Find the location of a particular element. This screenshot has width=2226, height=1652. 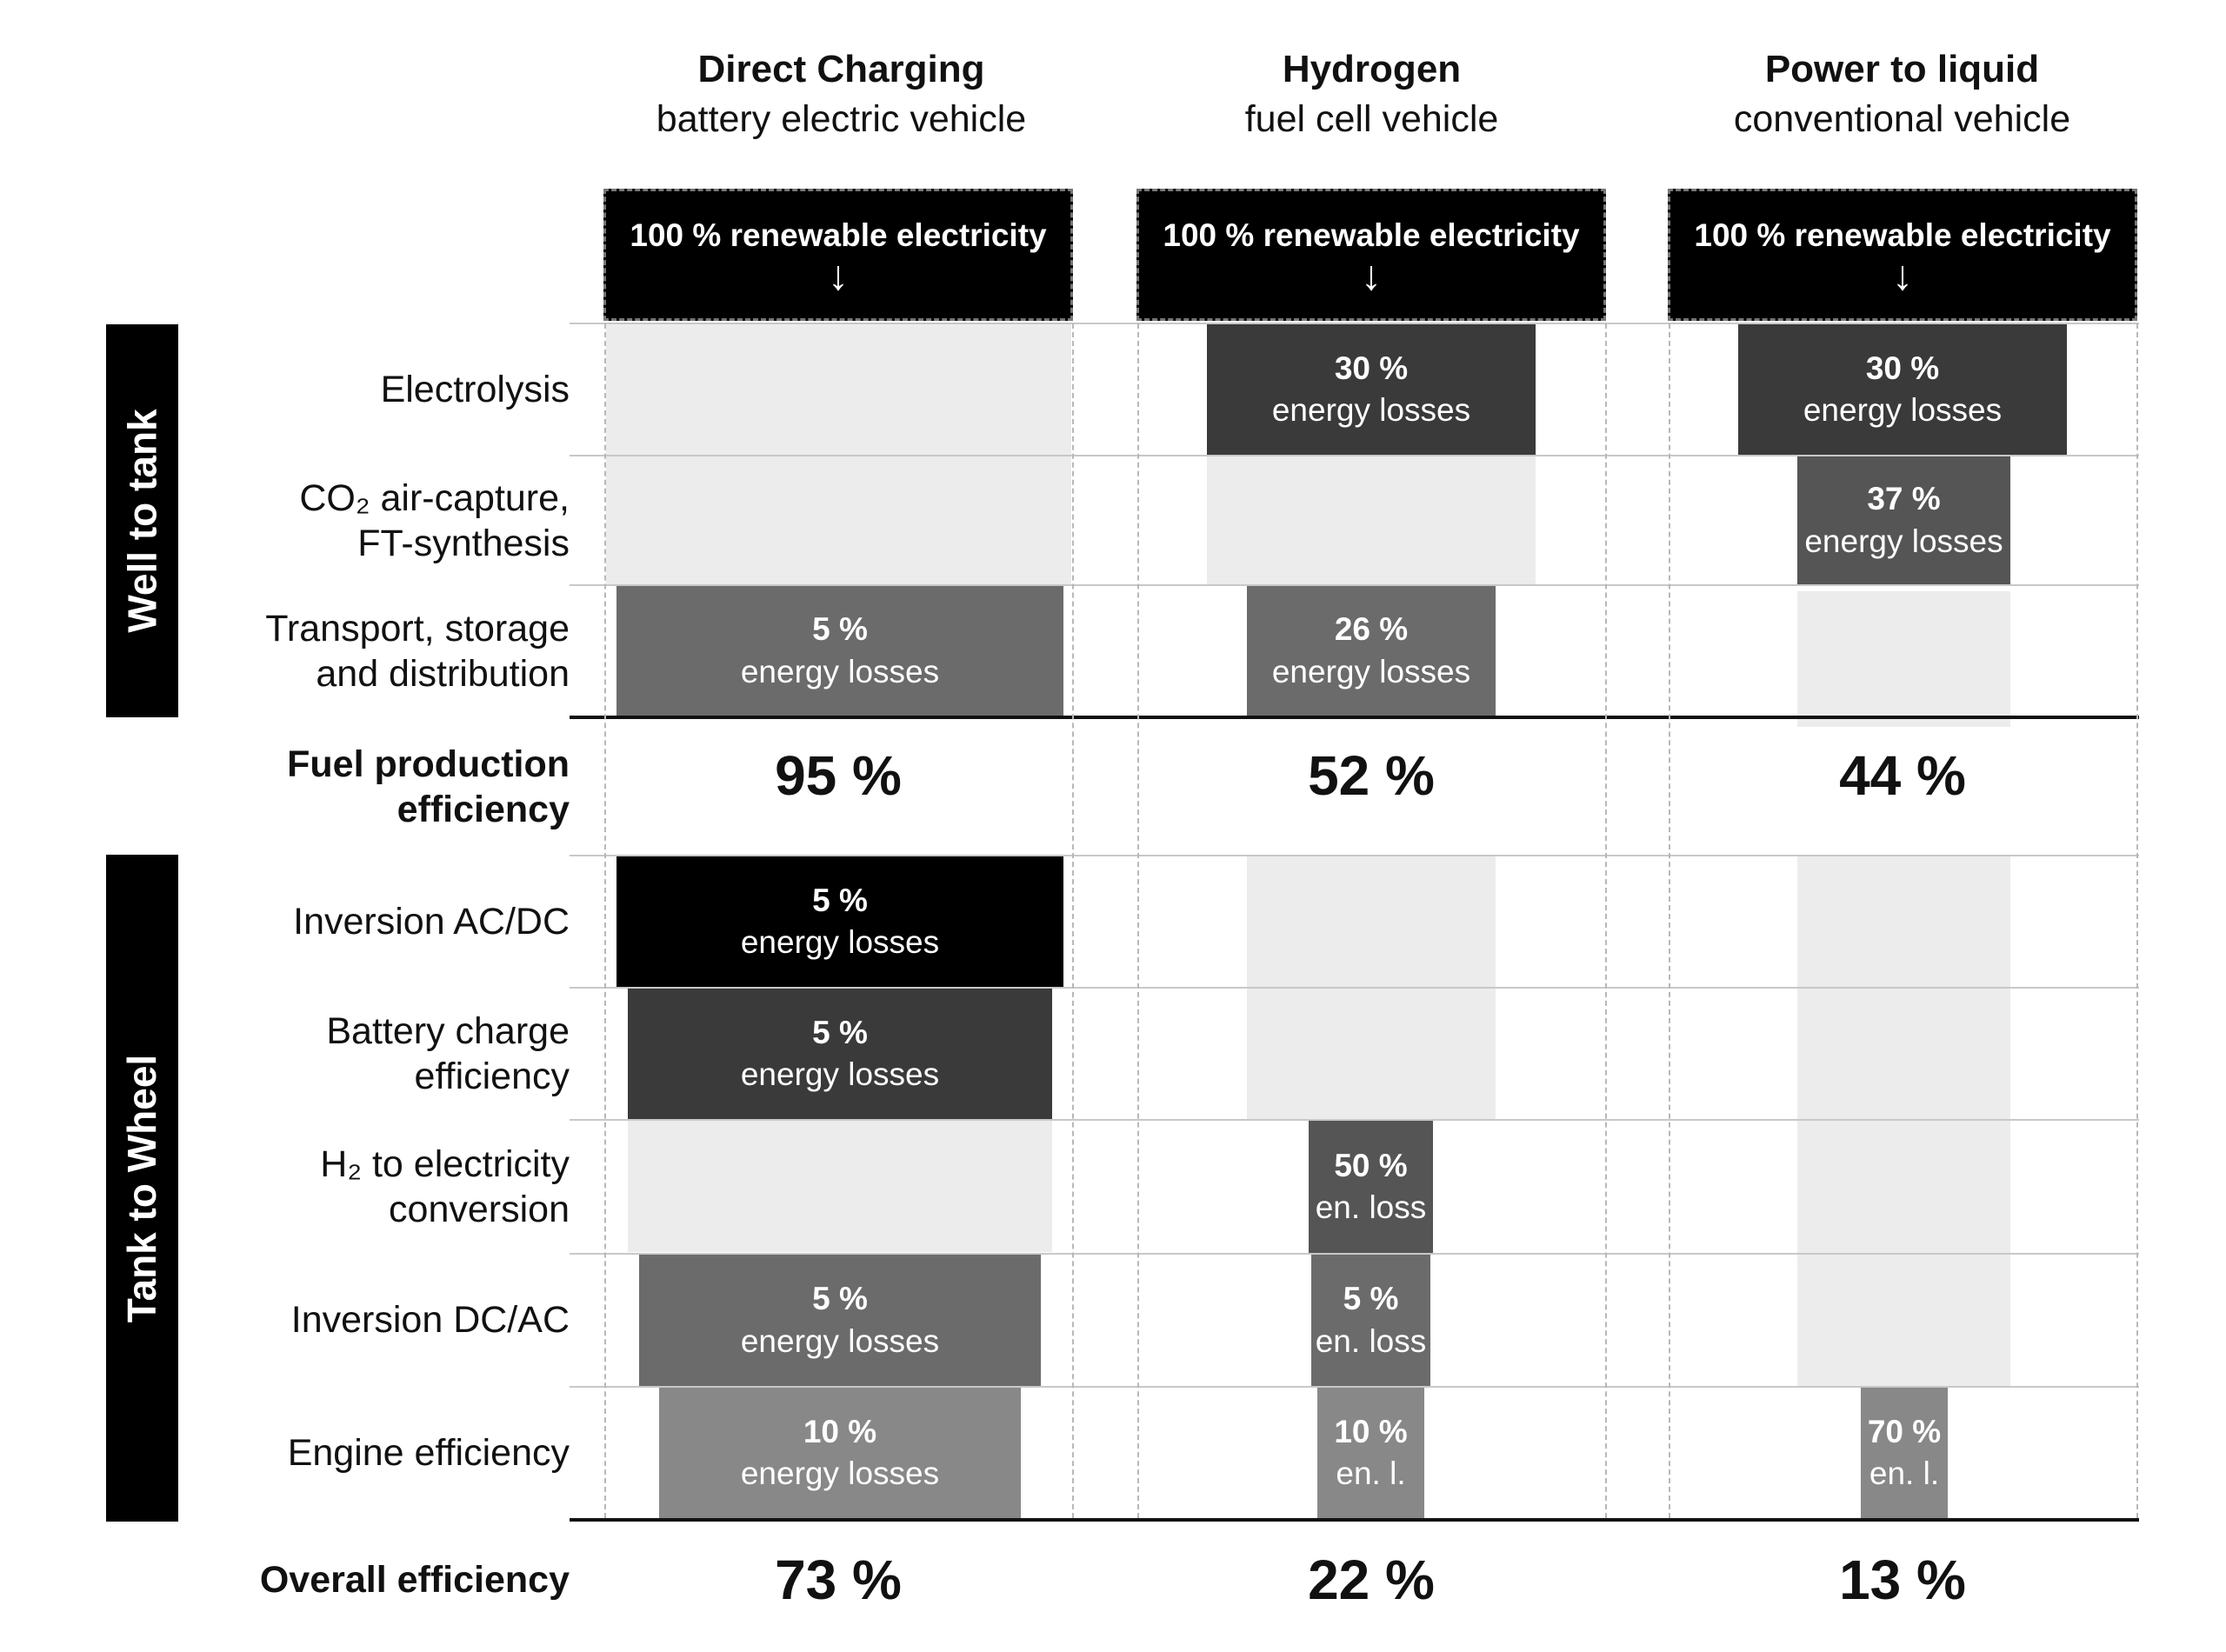

row-label-h2-conversion: H₂ to electricity conversion is located at coordinates (389, 1187).